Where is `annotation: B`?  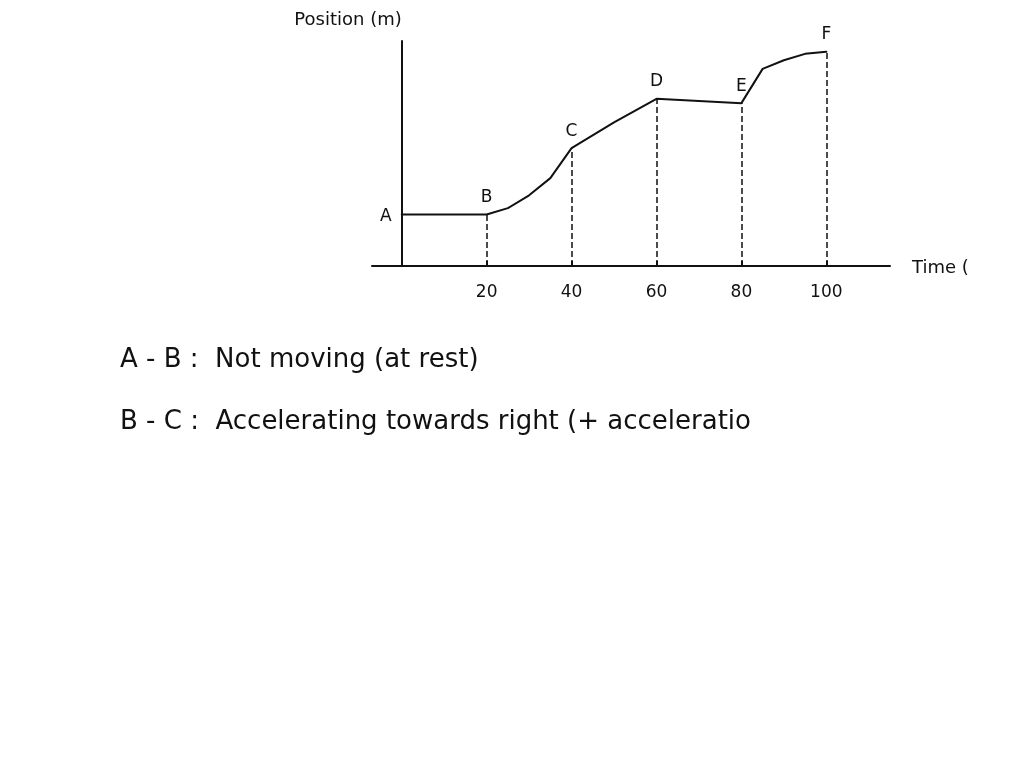
annotation: B is located at coordinates (486, 196).